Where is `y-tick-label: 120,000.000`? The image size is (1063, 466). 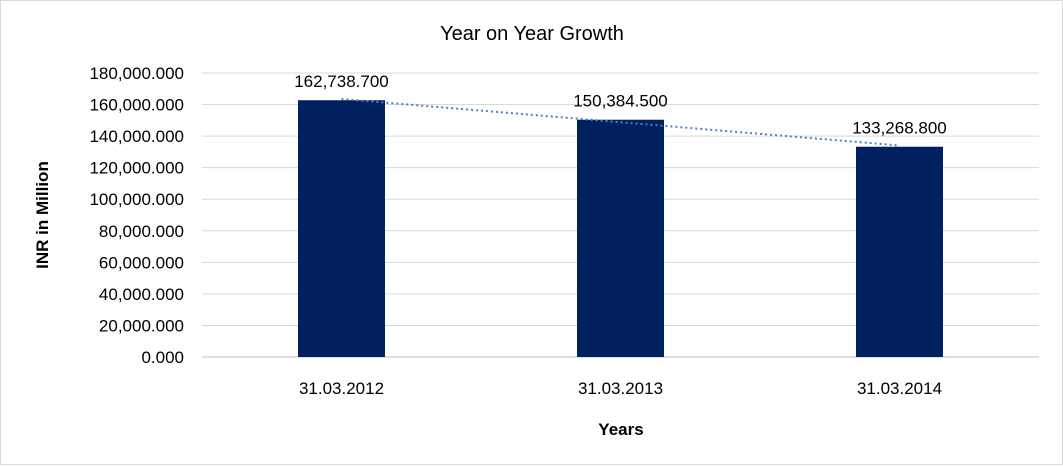
y-tick-label: 120,000.000 is located at coordinates (136, 168).